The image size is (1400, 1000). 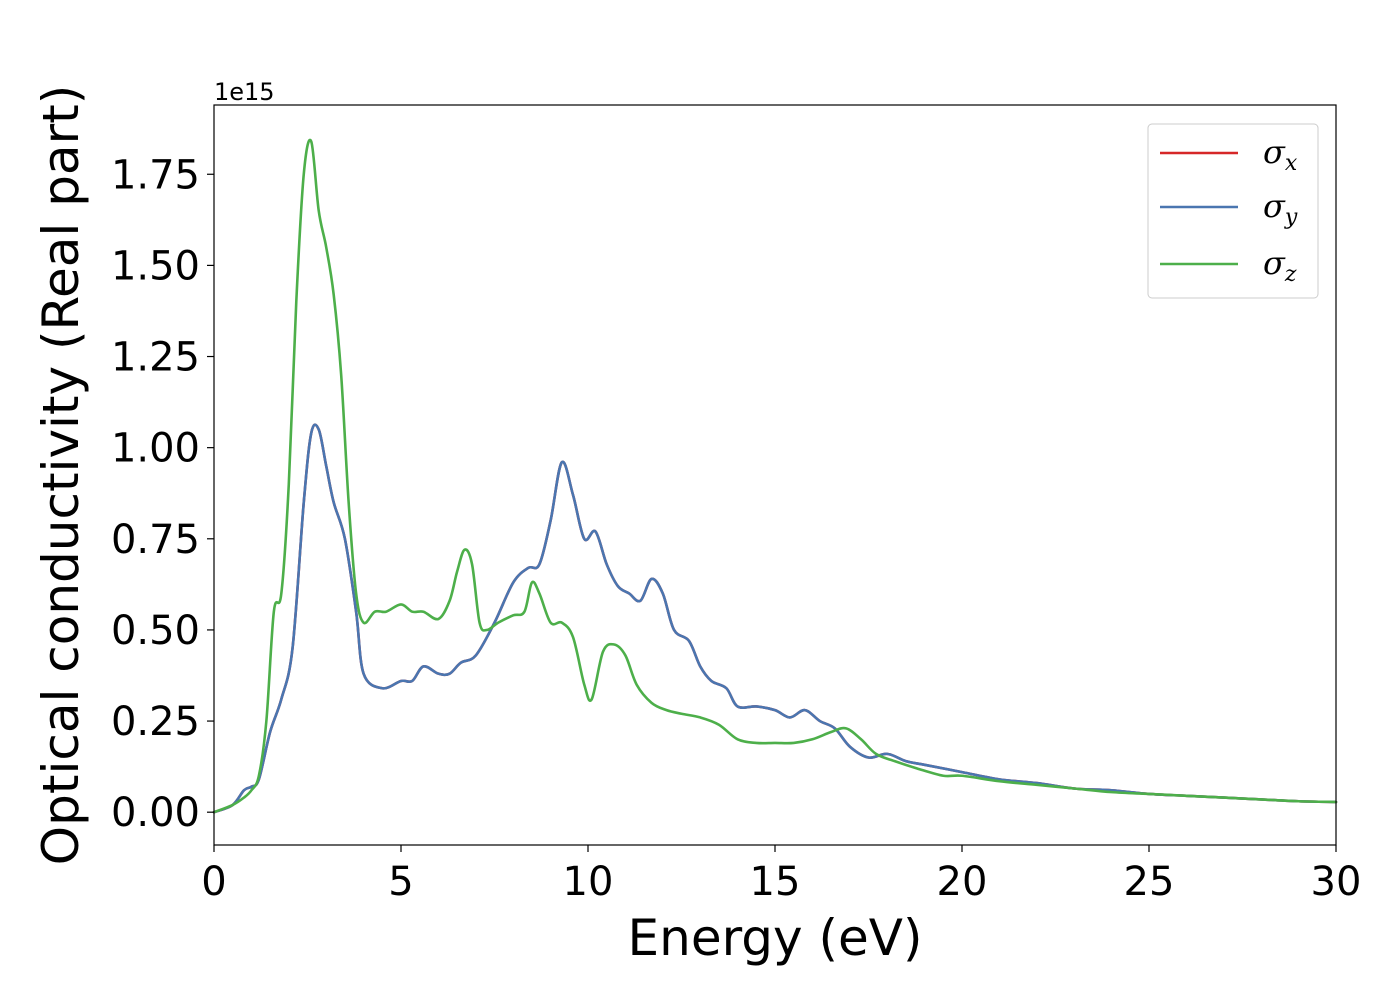 What do you see at coordinates (1149, 882) in the screenshot?
I see `x-tick-label: 25` at bounding box center [1149, 882].